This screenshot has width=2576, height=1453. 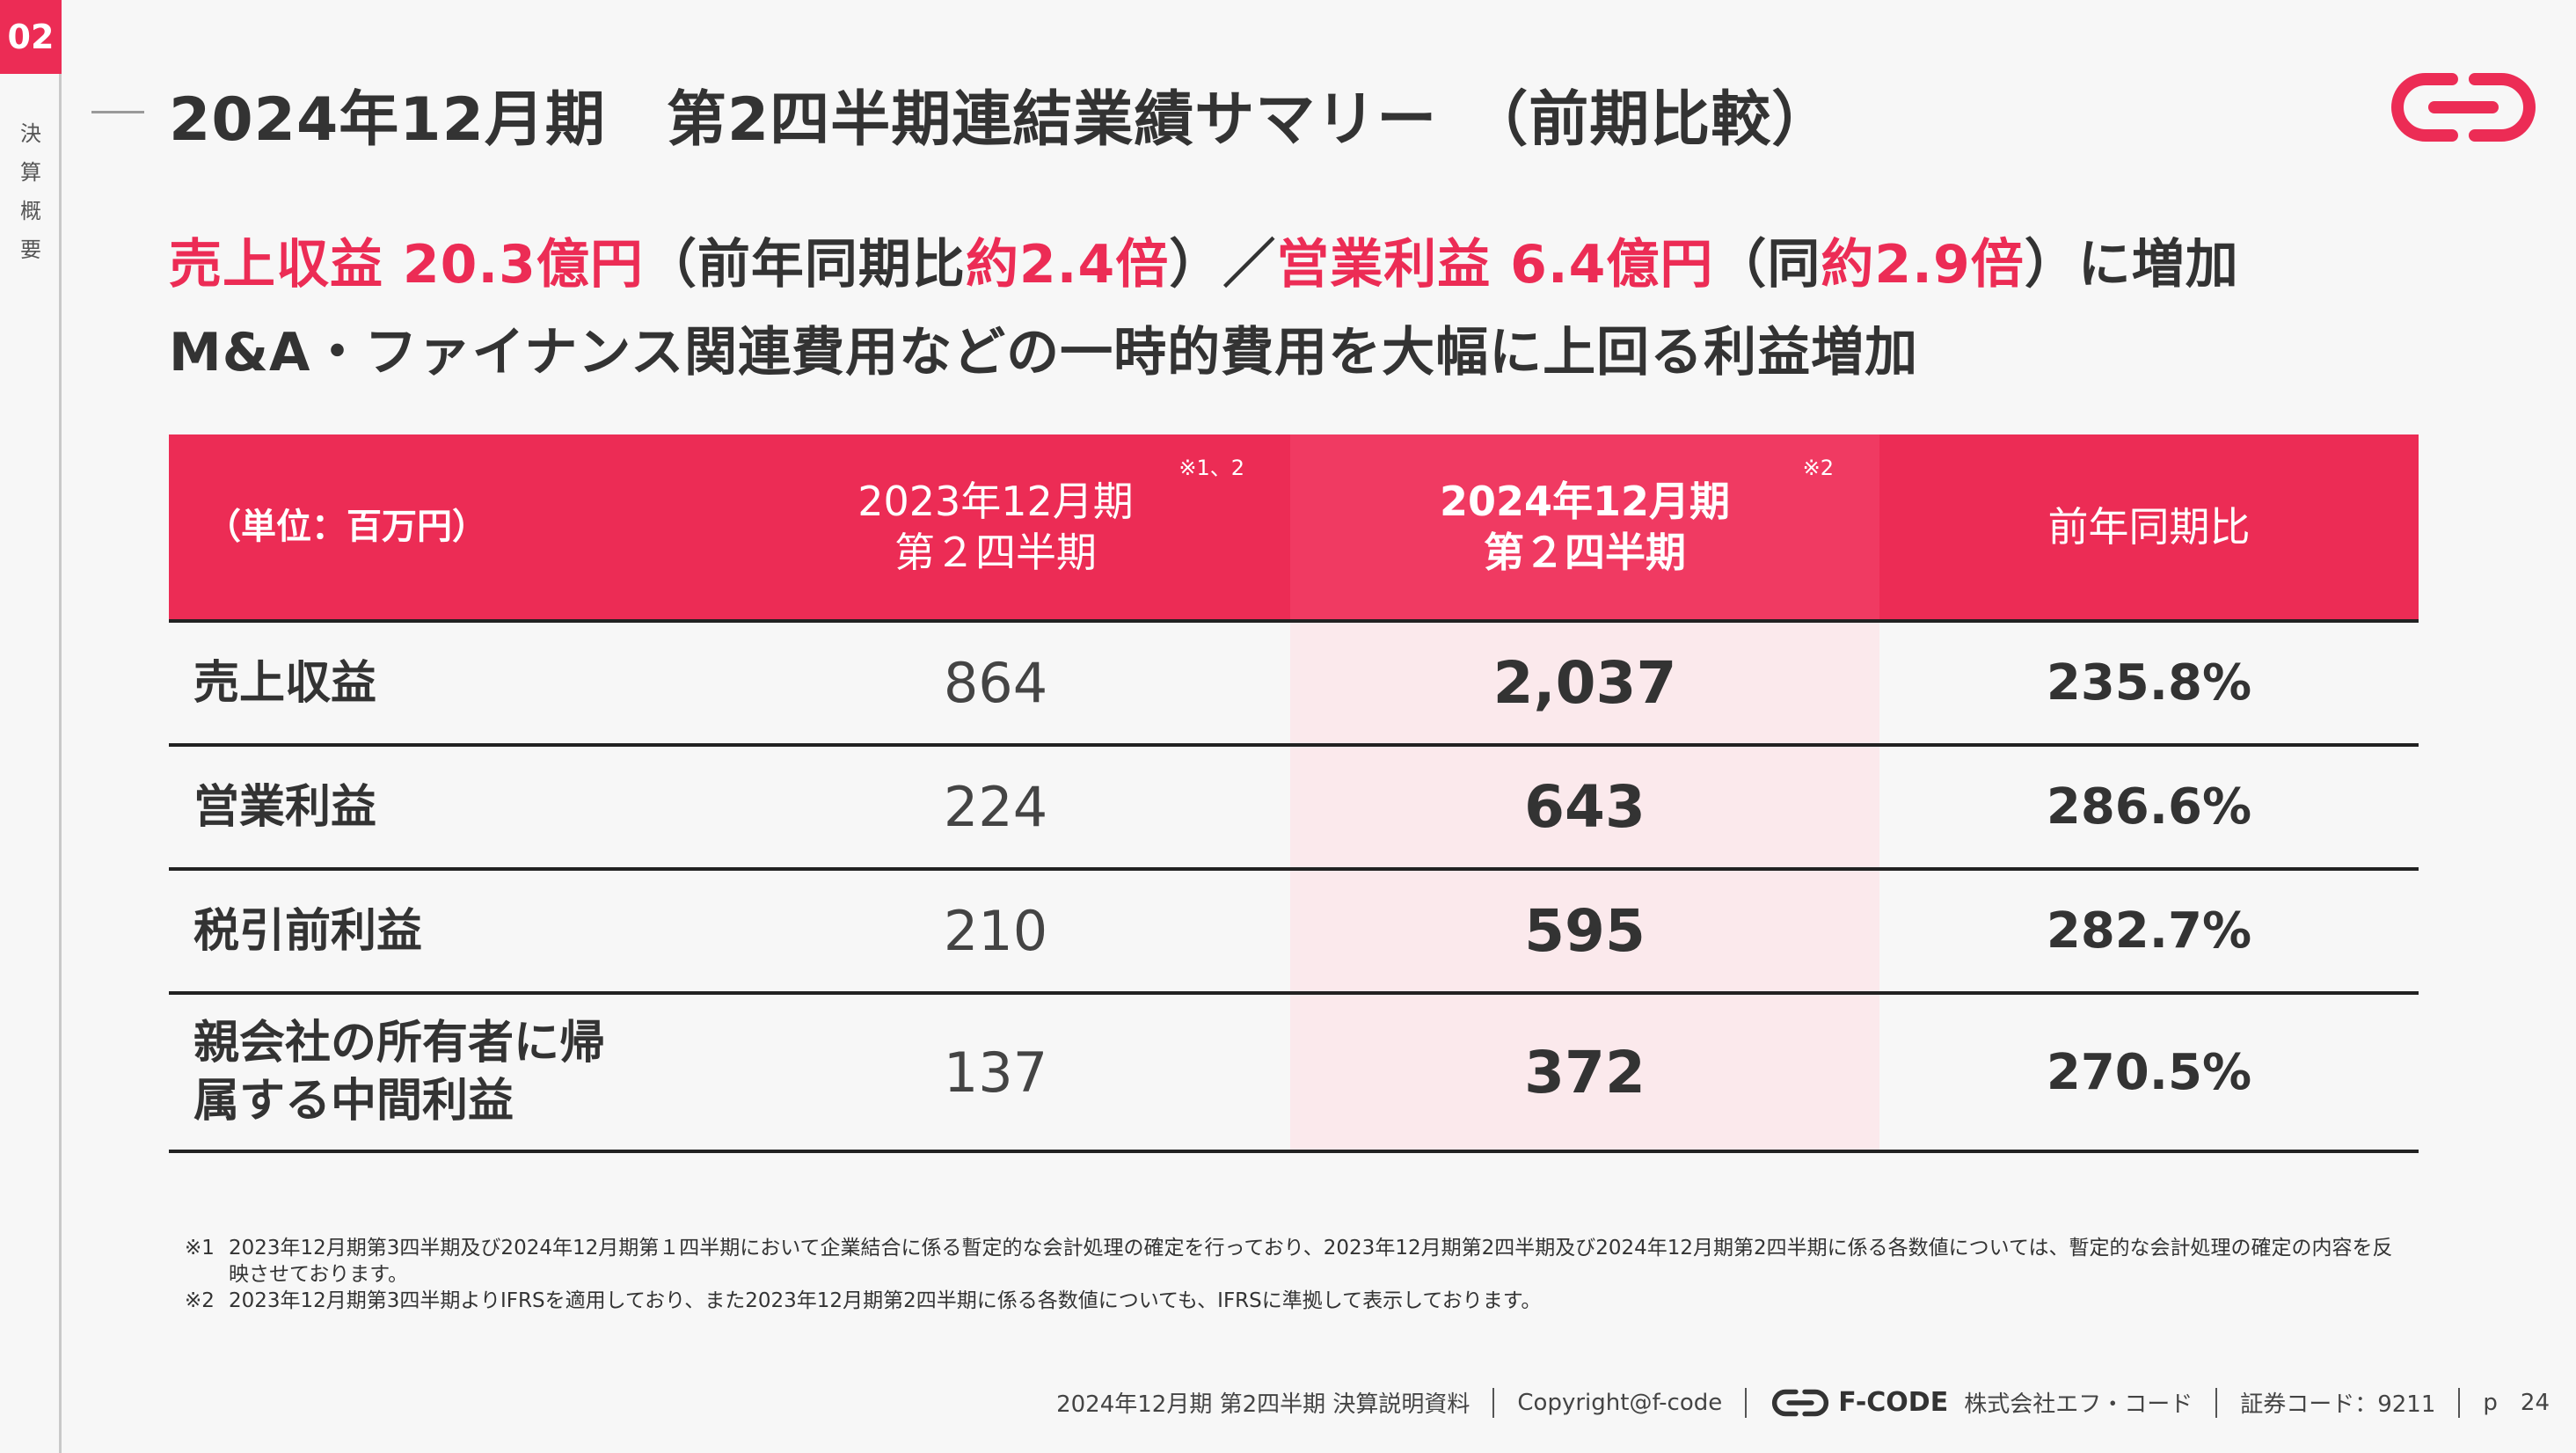 I want to click on row-prev-value: 864, so click(x=995, y=683).